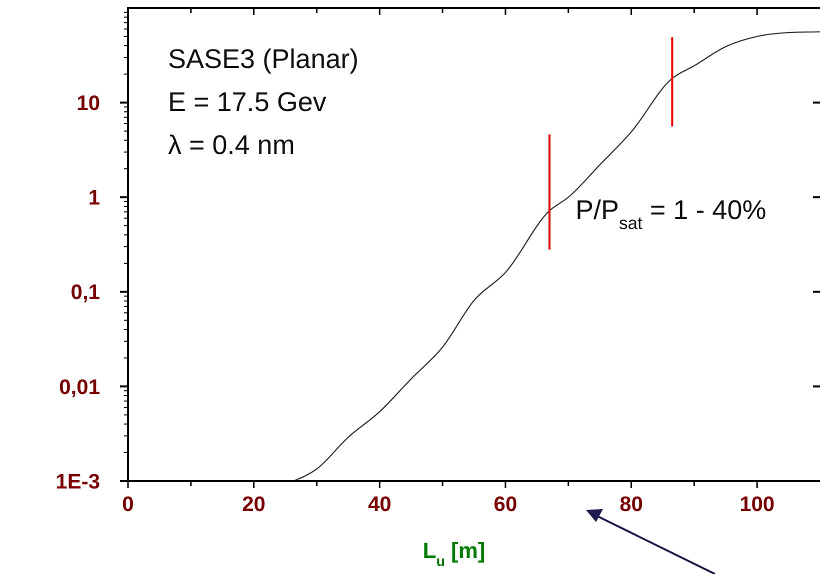 The width and height of the screenshot is (820, 574). What do you see at coordinates (79, 387) in the screenshot?
I see `y-tick-label: 0,01` at bounding box center [79, 387].